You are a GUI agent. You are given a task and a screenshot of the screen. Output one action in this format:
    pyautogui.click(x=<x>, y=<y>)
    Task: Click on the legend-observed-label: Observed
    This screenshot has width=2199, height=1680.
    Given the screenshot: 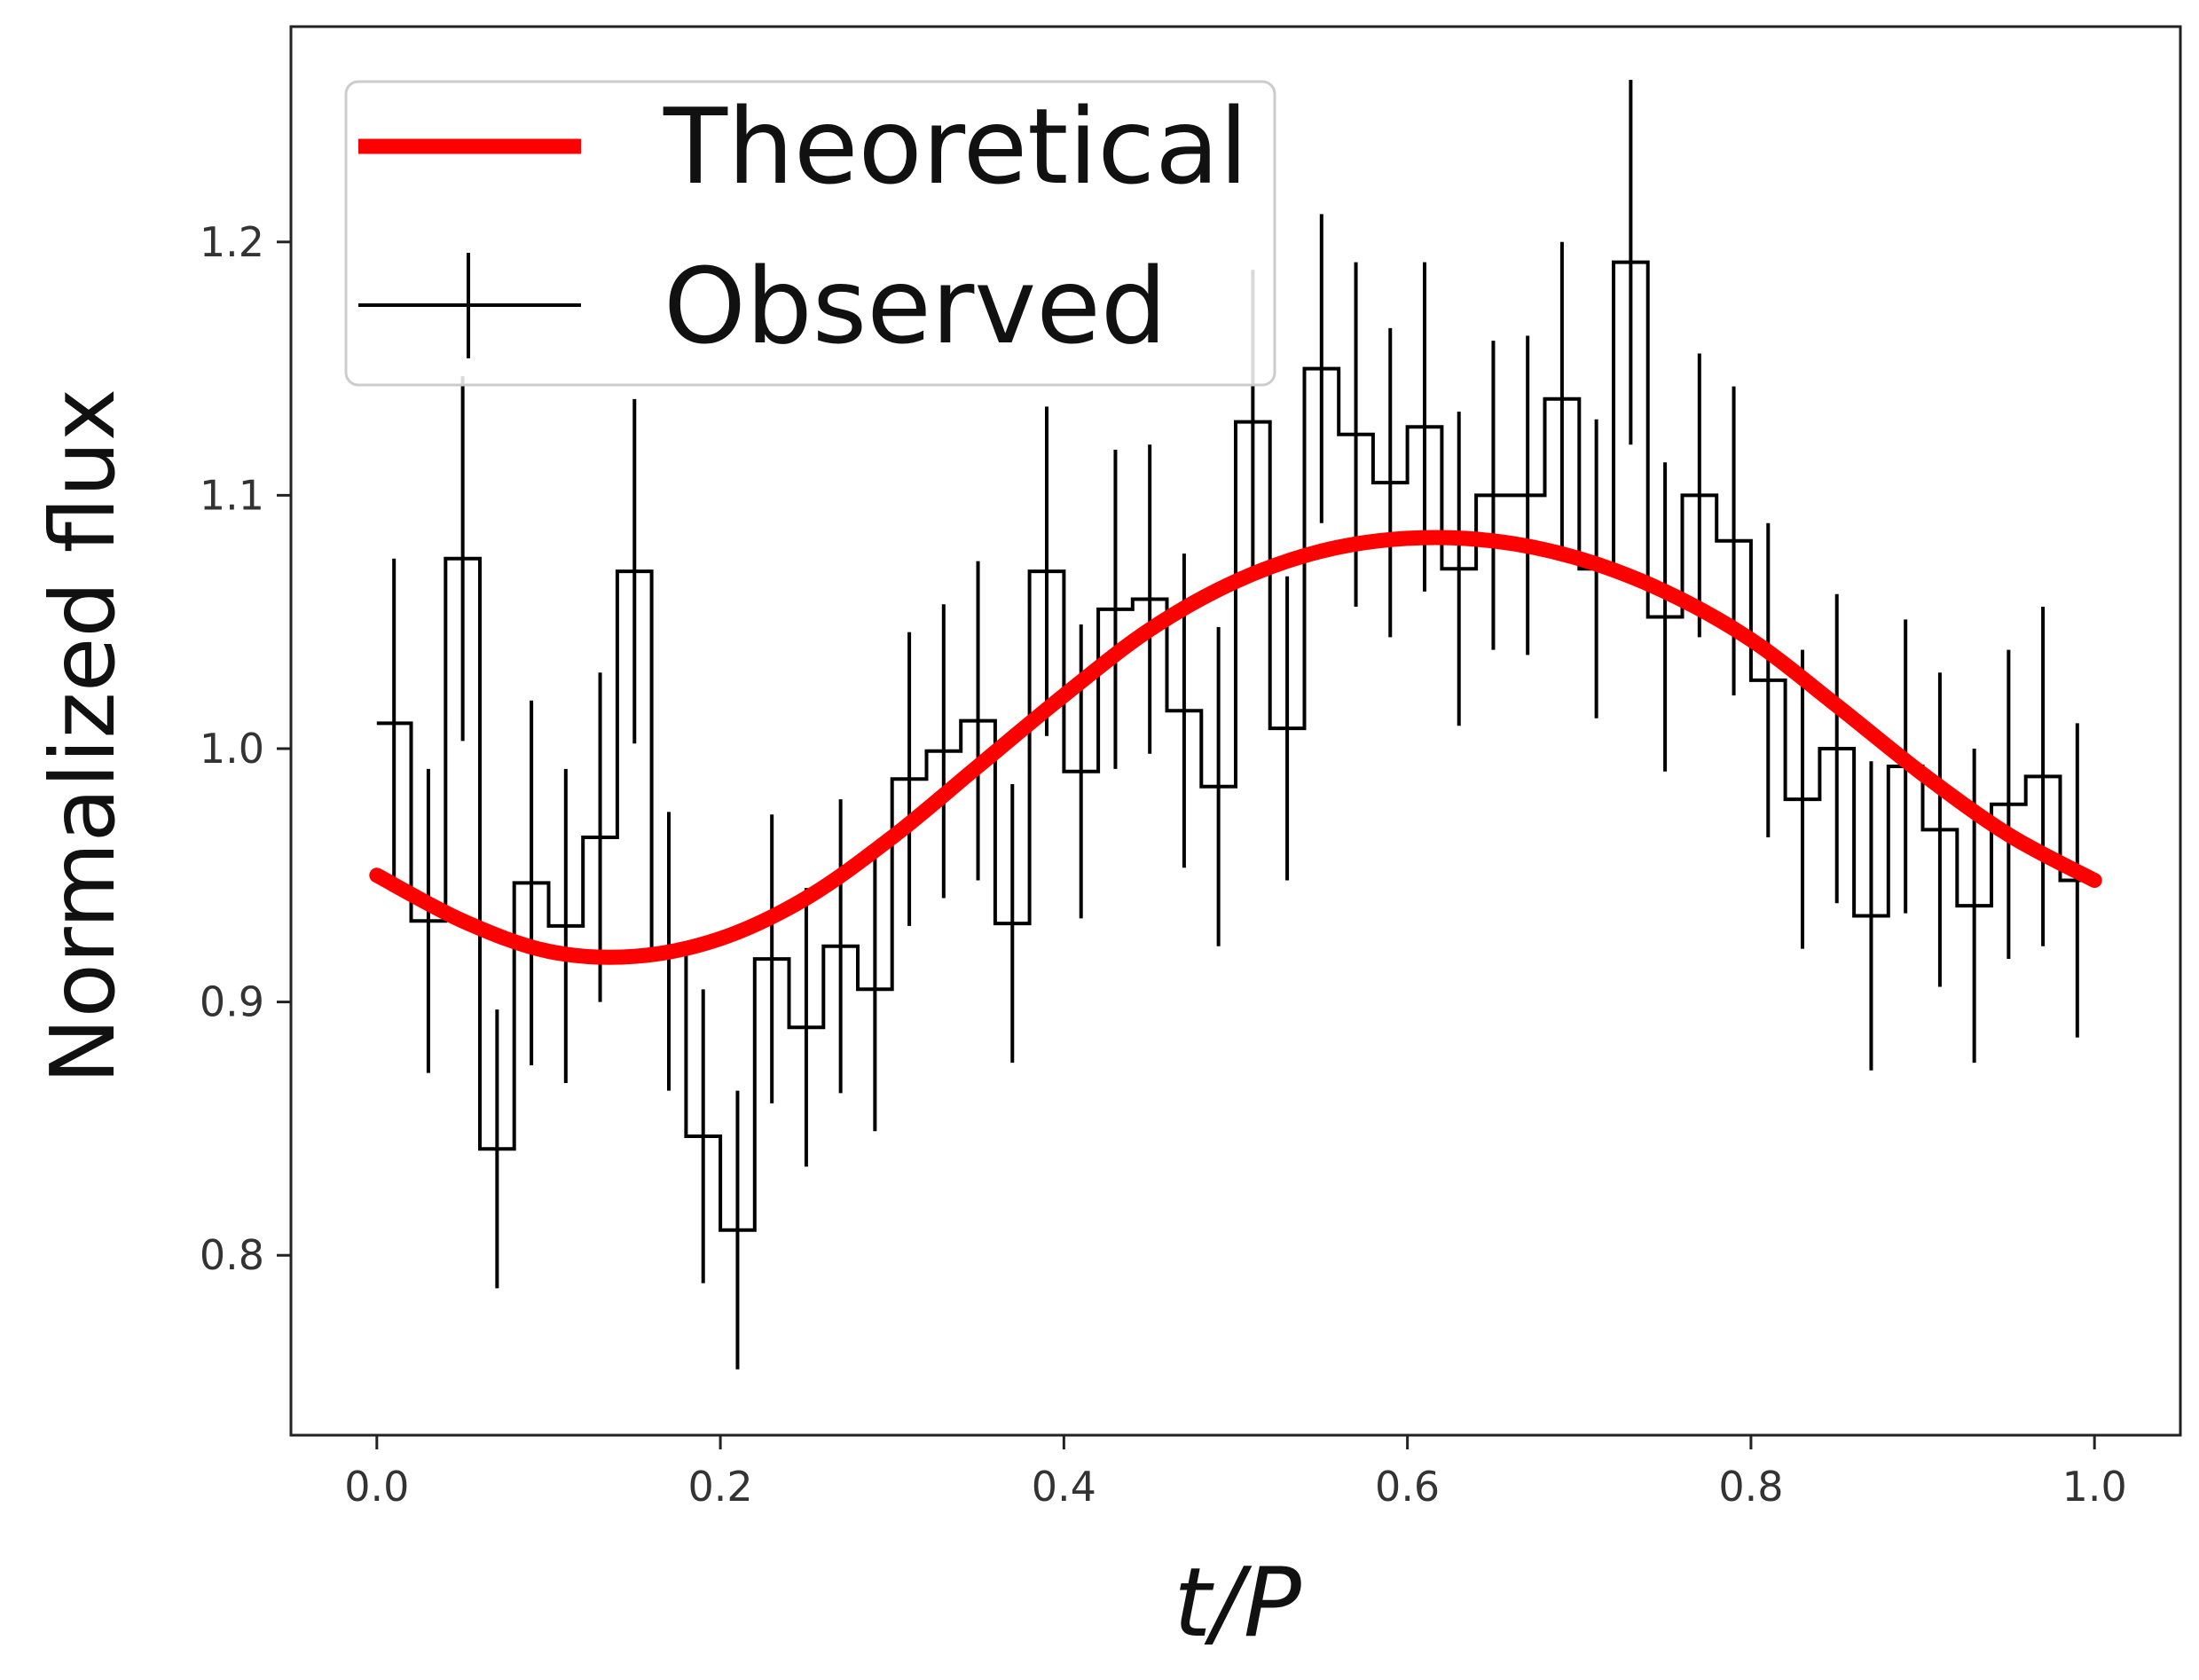 What is the action you would take?
    pyautogui.click(x=915, y=306)
    